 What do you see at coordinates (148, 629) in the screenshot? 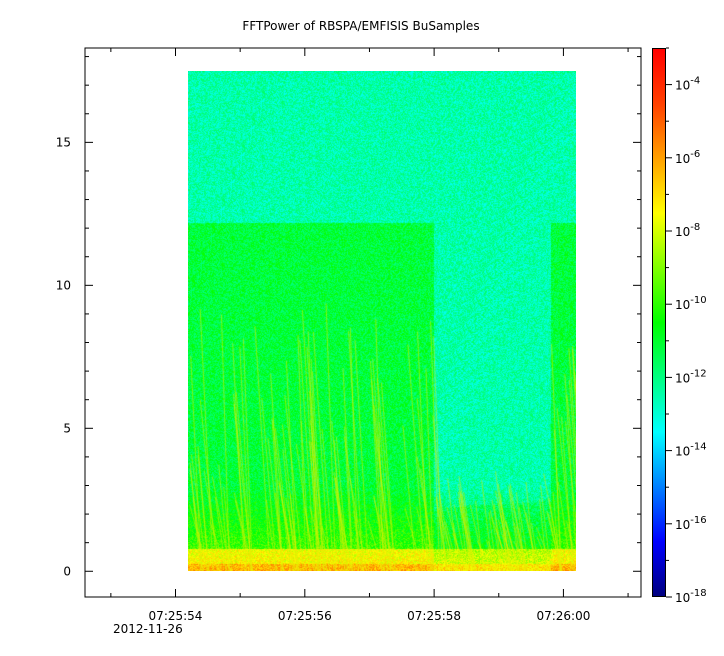
I see `date-label: 2012-11-26` at bounding box center [148, 629].